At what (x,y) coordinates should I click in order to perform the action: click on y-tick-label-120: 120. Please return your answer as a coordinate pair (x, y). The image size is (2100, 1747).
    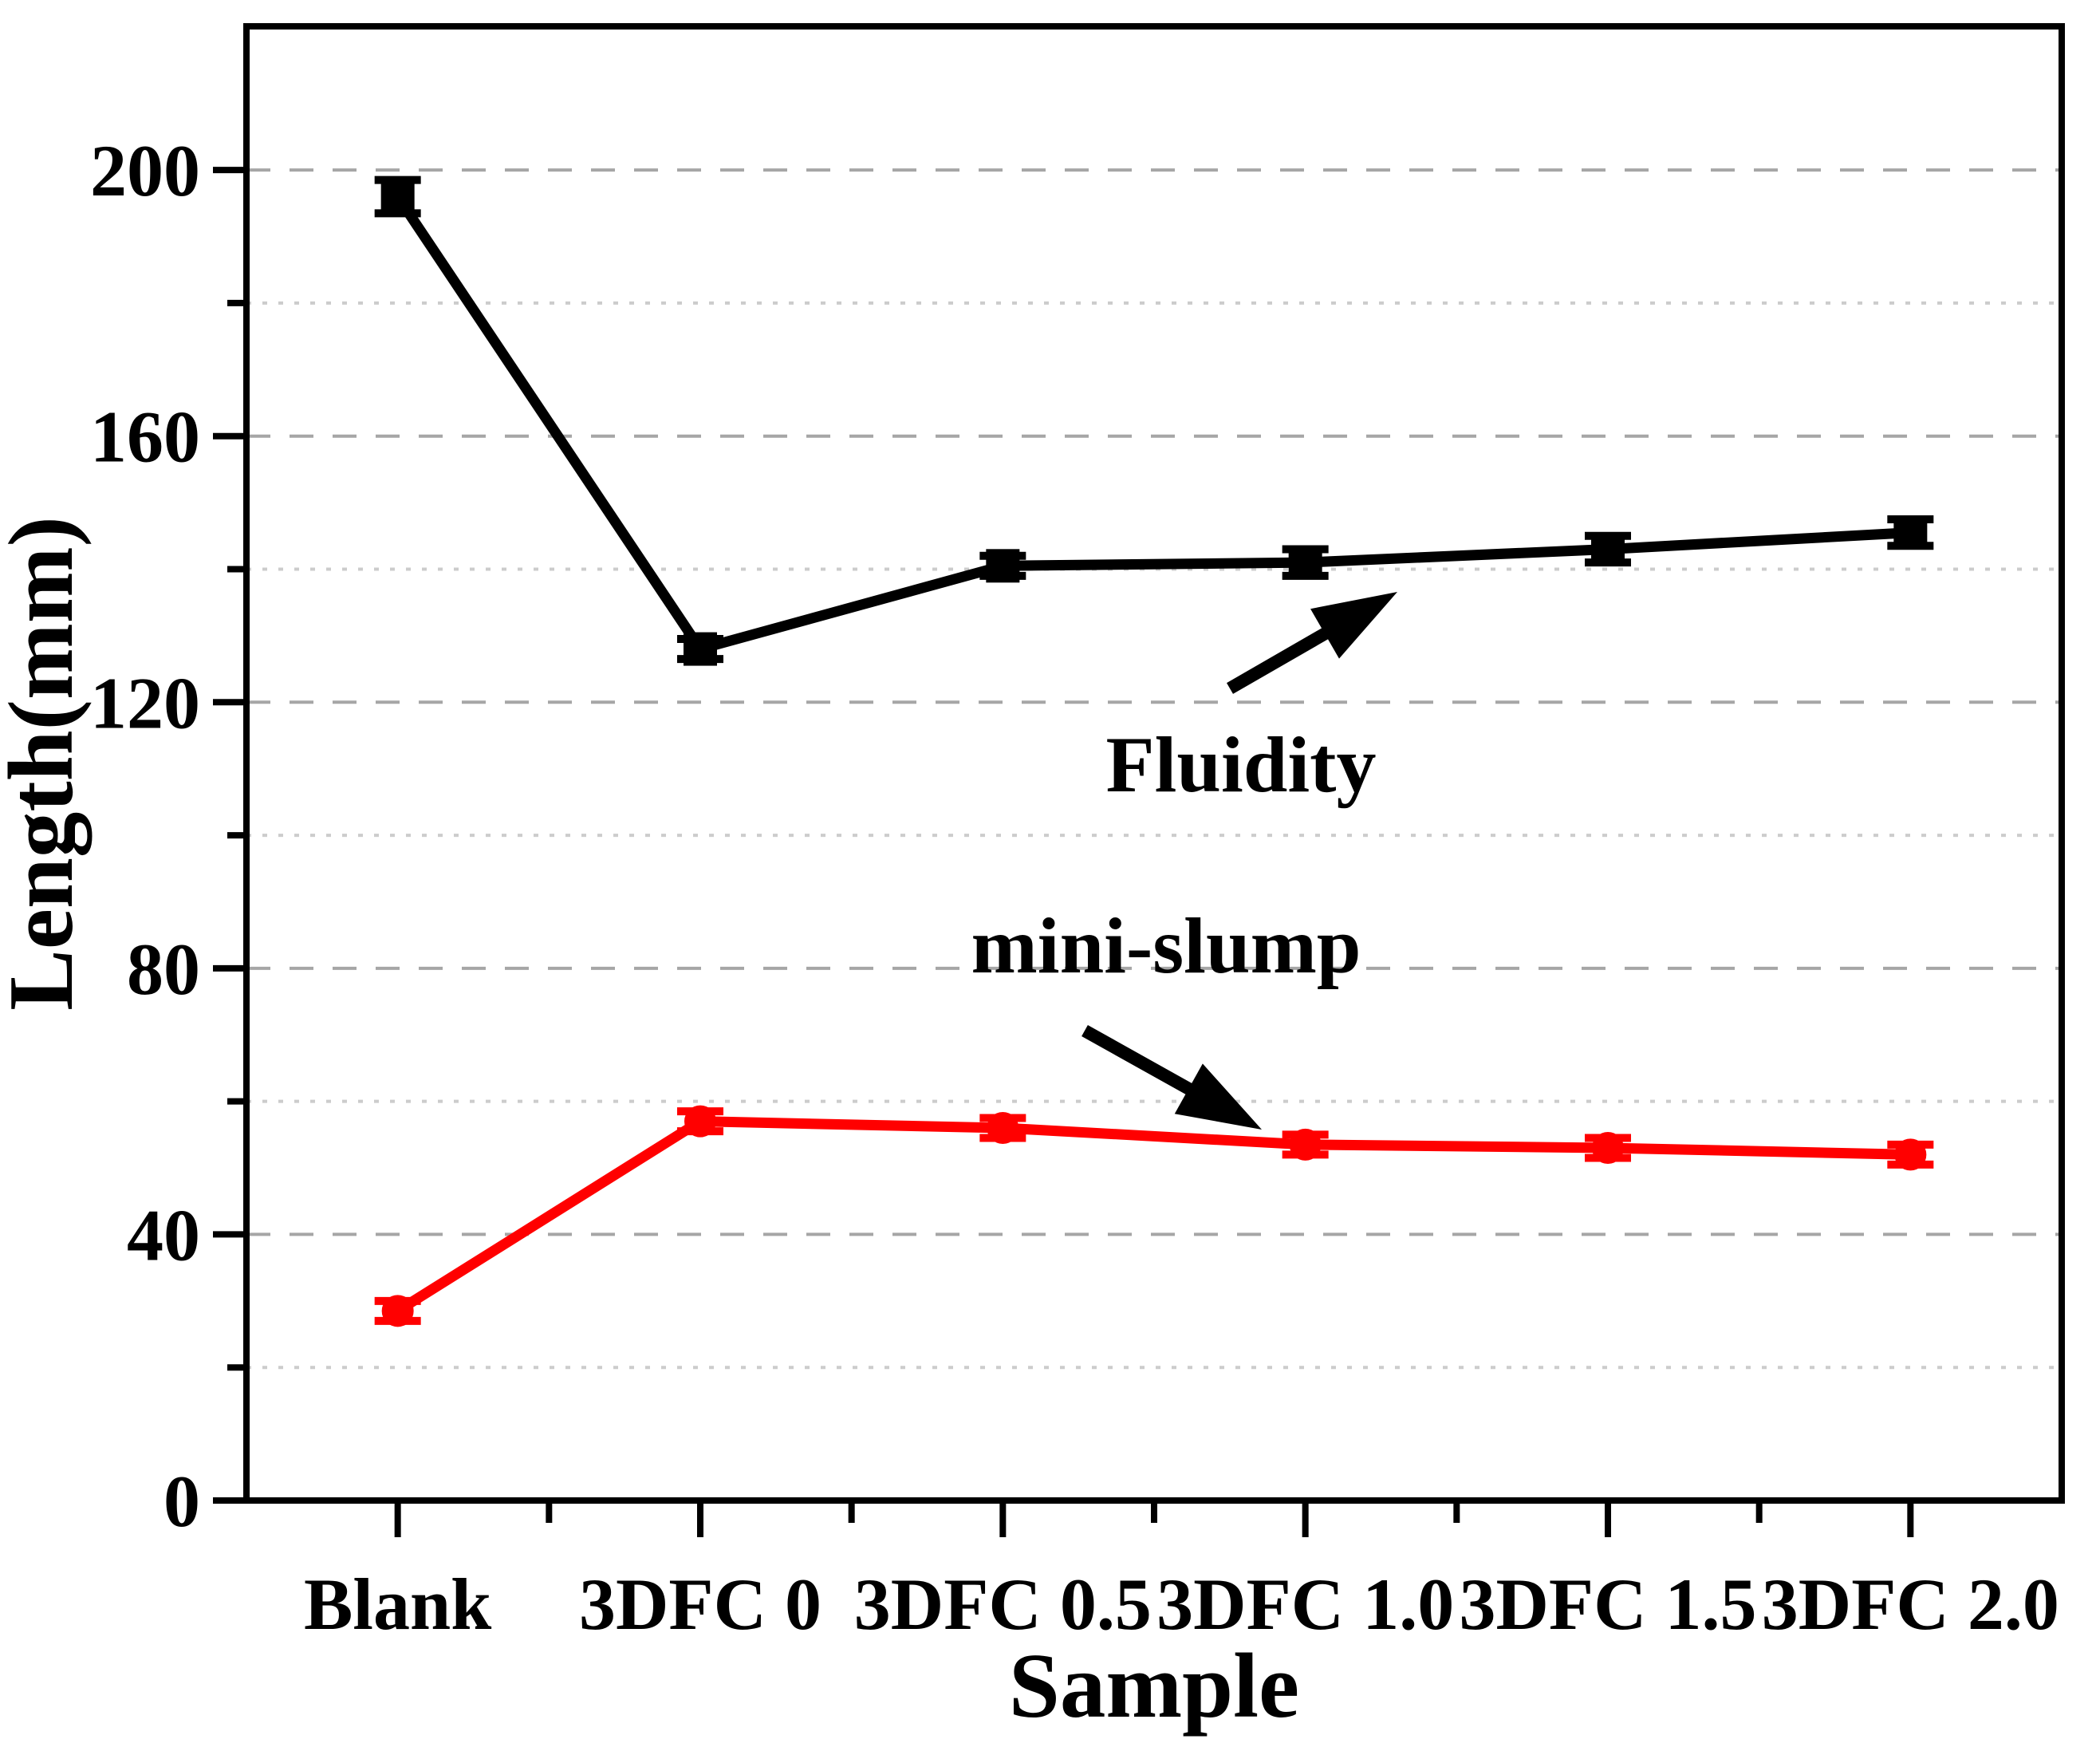
    Looking at the image, I should click on (145, 702).